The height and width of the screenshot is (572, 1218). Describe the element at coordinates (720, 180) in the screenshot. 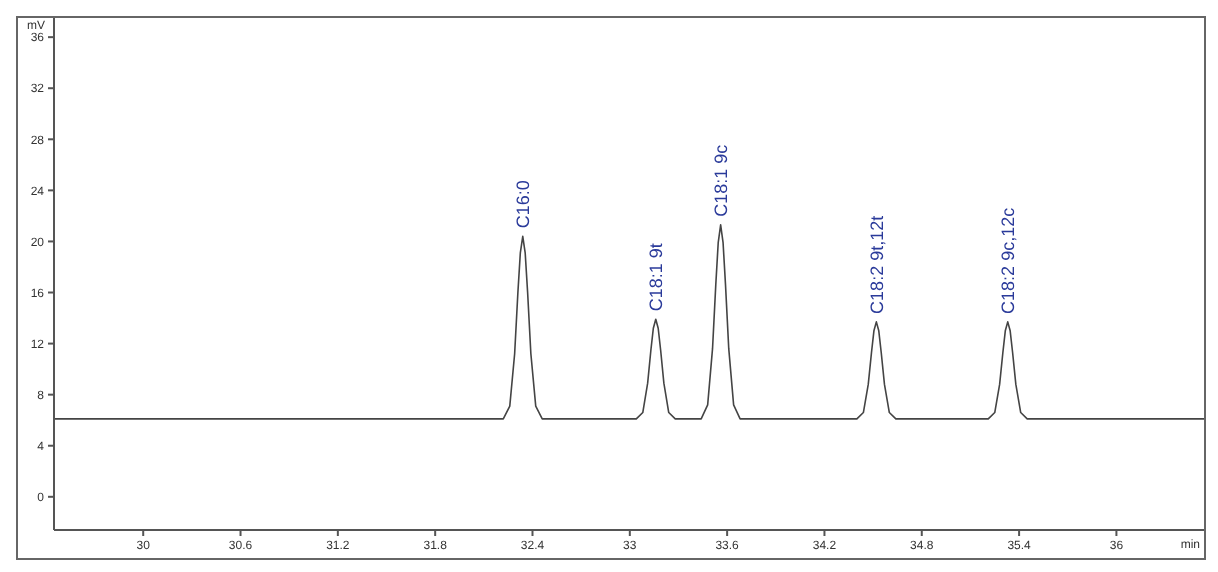

I see `annotation: C18:1 9c` at that location.